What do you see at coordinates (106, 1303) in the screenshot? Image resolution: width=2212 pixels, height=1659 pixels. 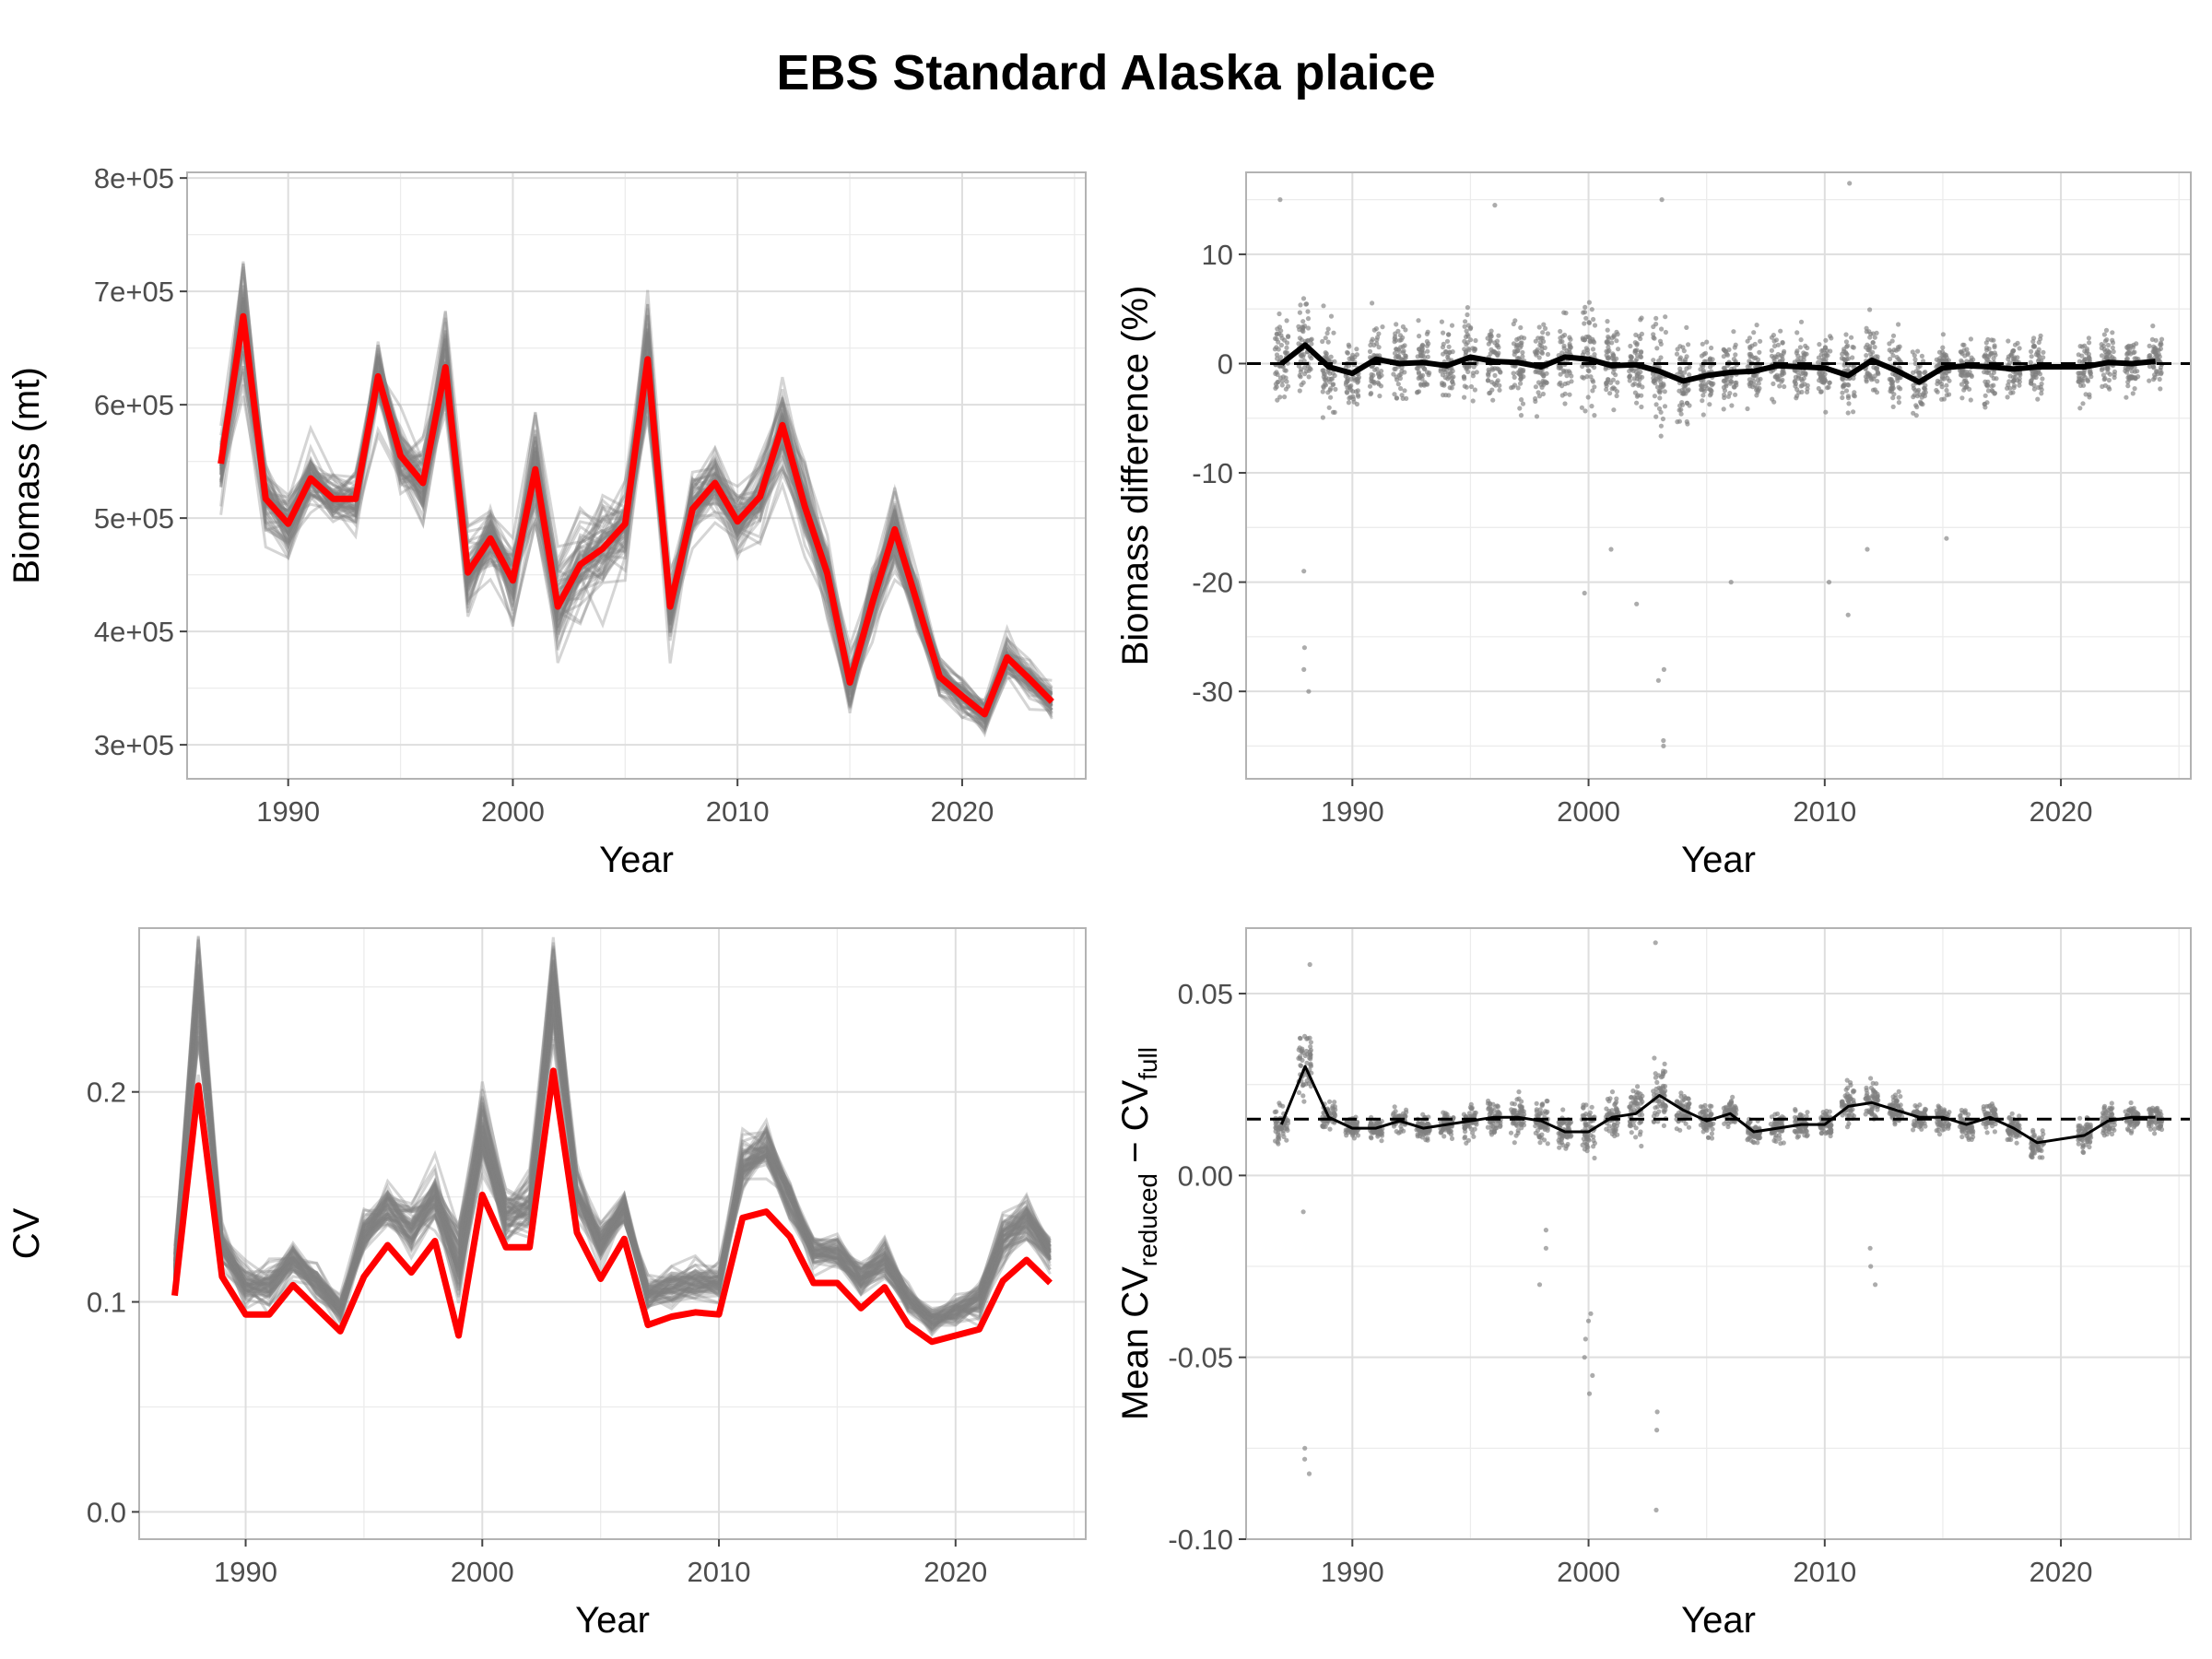 I see `chart-3-y-tick-label: 0.1` at bounding box center [106, 1303].